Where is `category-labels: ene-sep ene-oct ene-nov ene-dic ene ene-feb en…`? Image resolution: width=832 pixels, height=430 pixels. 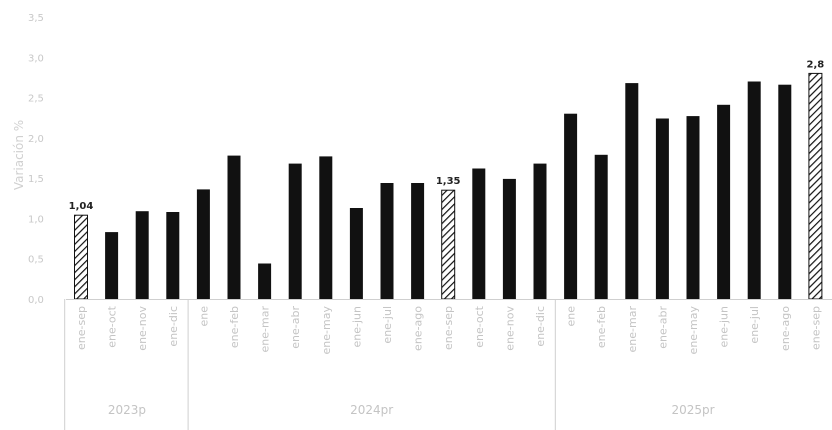
category-labels: ene-sep ene-oct ene-nov ene-dic ene ene-feb en… is located at coordinates (448, 329).